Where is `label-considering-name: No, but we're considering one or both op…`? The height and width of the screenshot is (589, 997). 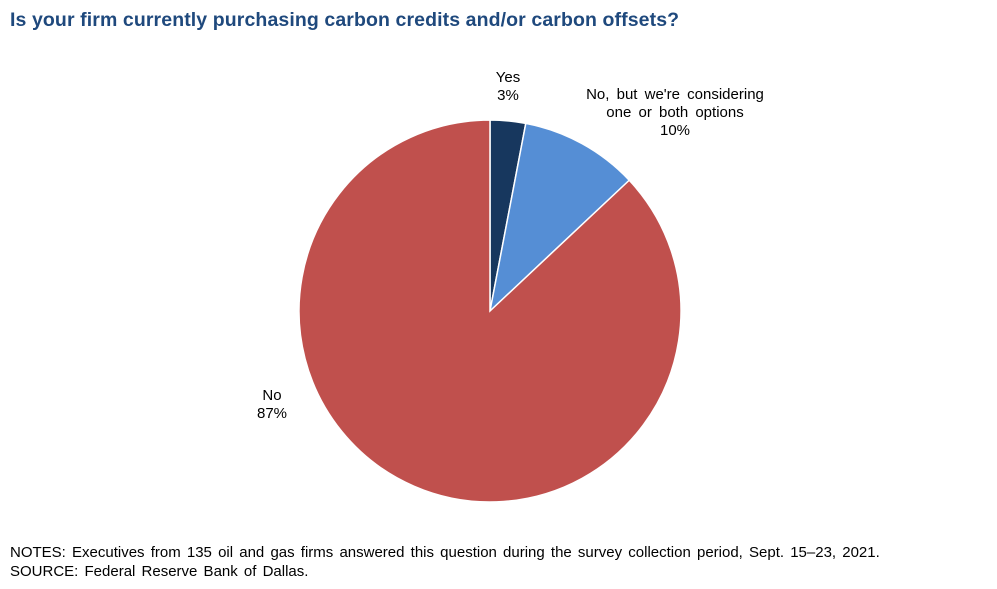
label-considering-name: No, but we're considering one or both op… is located at coordinates (675, 103).